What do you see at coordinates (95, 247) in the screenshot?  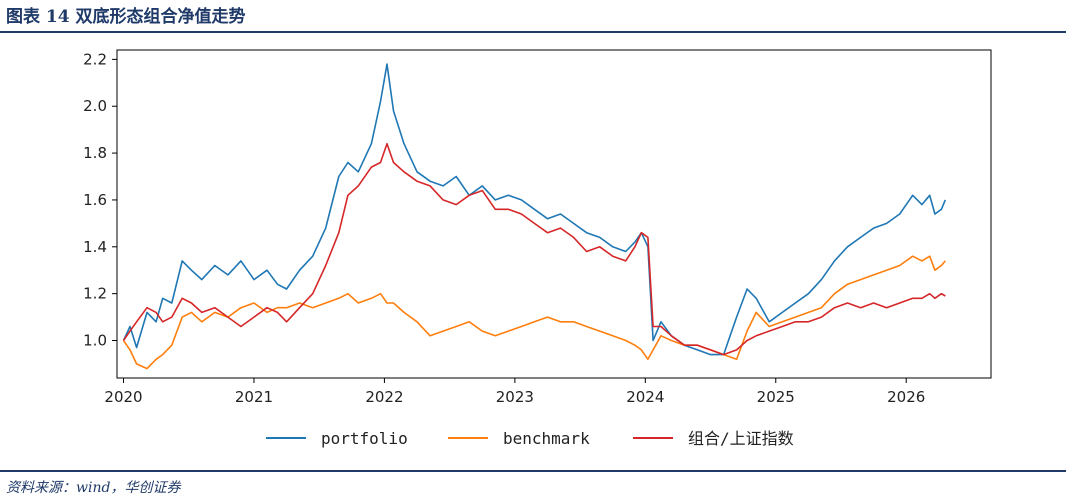 I see `y-tick-label: 1.4` at bounding box center [95, 247].